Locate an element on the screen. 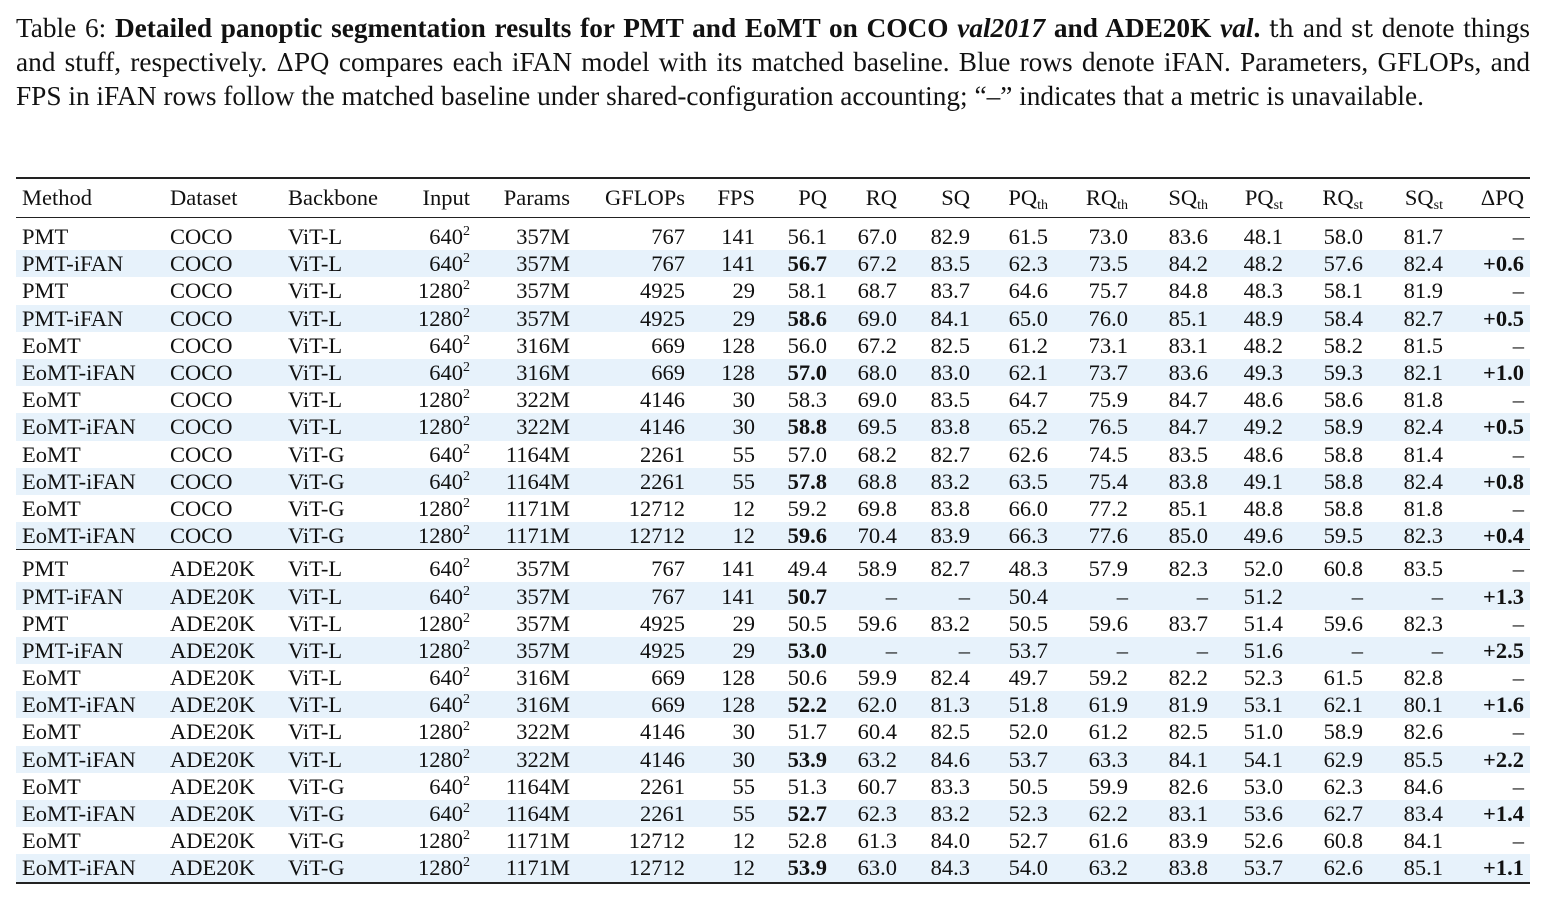 The image size is (1546, 912). cell-sq-th: 84.1 is located at coordinates (1174, 759).